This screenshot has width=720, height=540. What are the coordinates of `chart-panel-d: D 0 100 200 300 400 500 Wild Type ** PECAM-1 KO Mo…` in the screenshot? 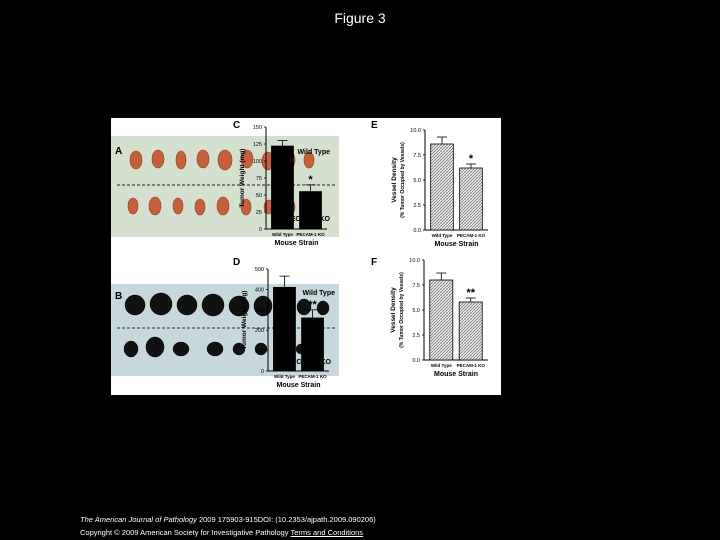 It's located at (281, 323).